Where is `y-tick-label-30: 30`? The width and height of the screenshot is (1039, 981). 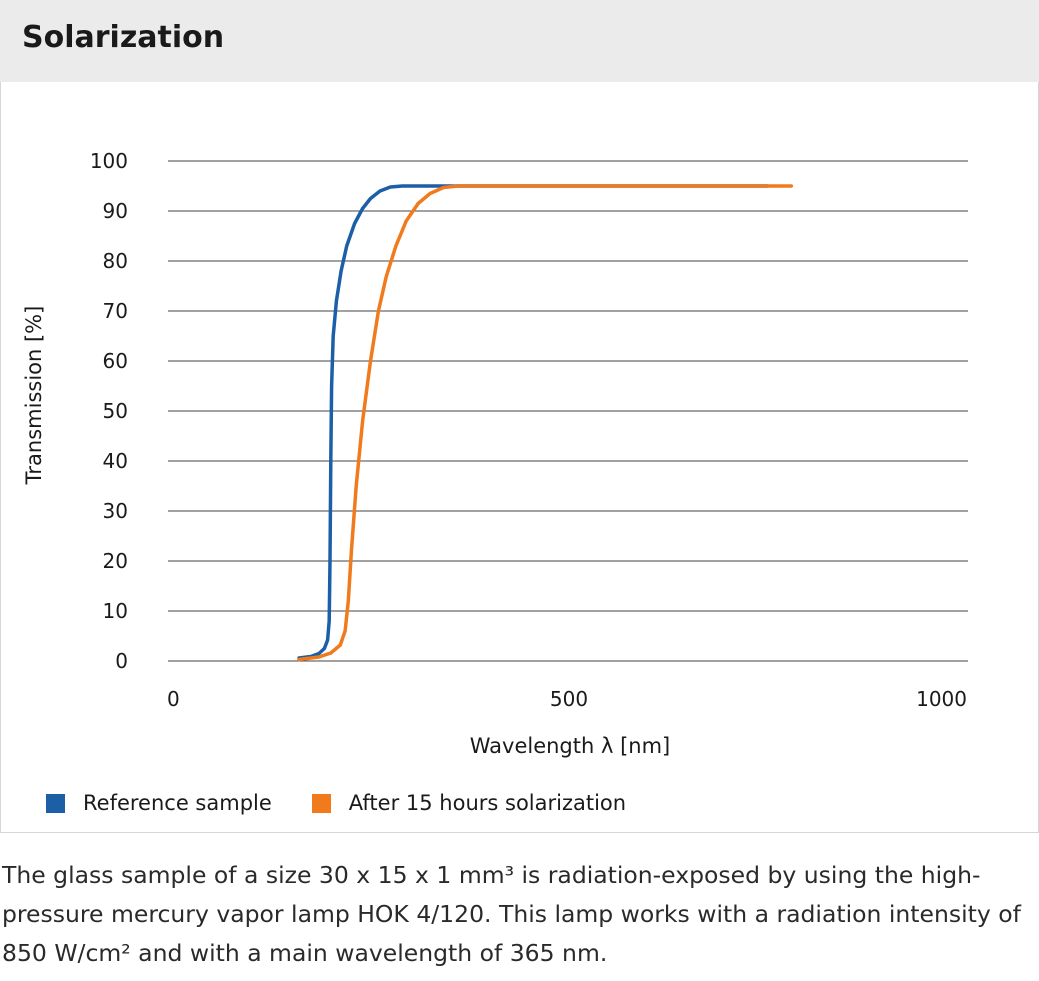 y-tick-label-30: 30 is located at coordinates (115, 511).